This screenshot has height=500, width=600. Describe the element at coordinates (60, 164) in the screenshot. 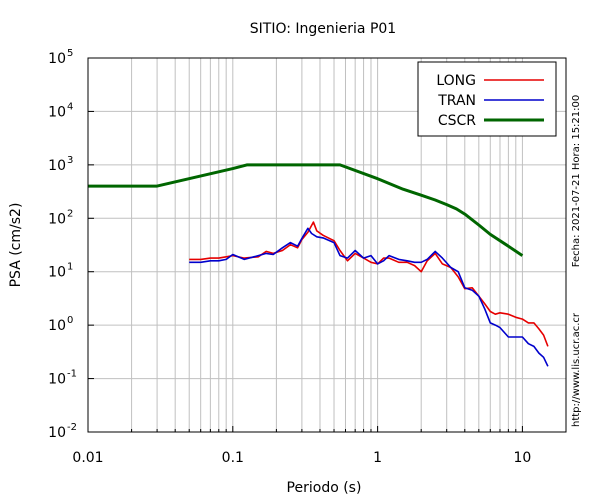

I see `y-tick-label: 10³` at that location.